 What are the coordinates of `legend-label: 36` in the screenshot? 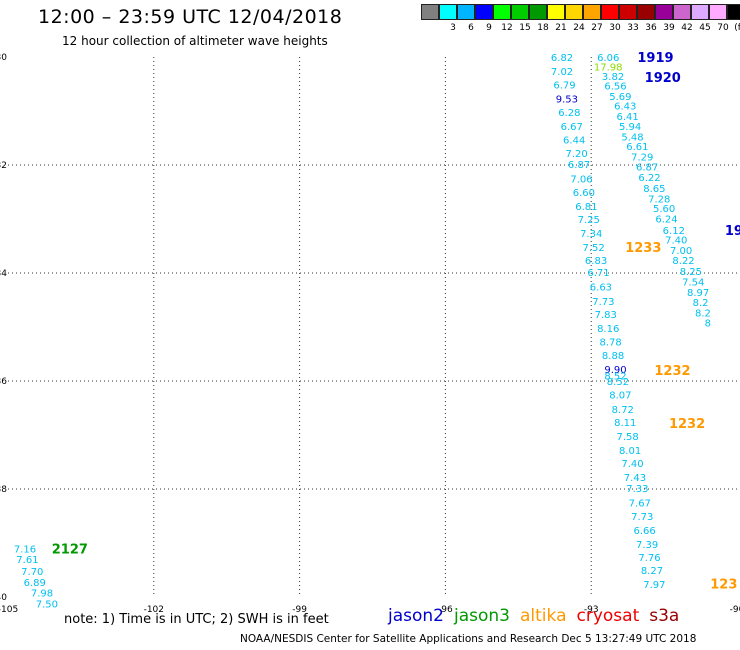 It's located at (651, 28).